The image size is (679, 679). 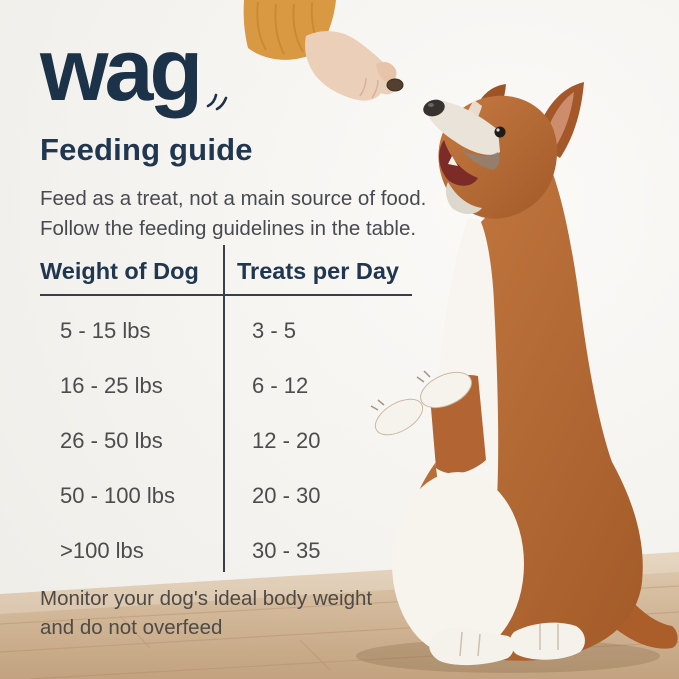 I want to click on table-row: 50 - 100 lbs 20 - 30, so click(x=226, y=495).